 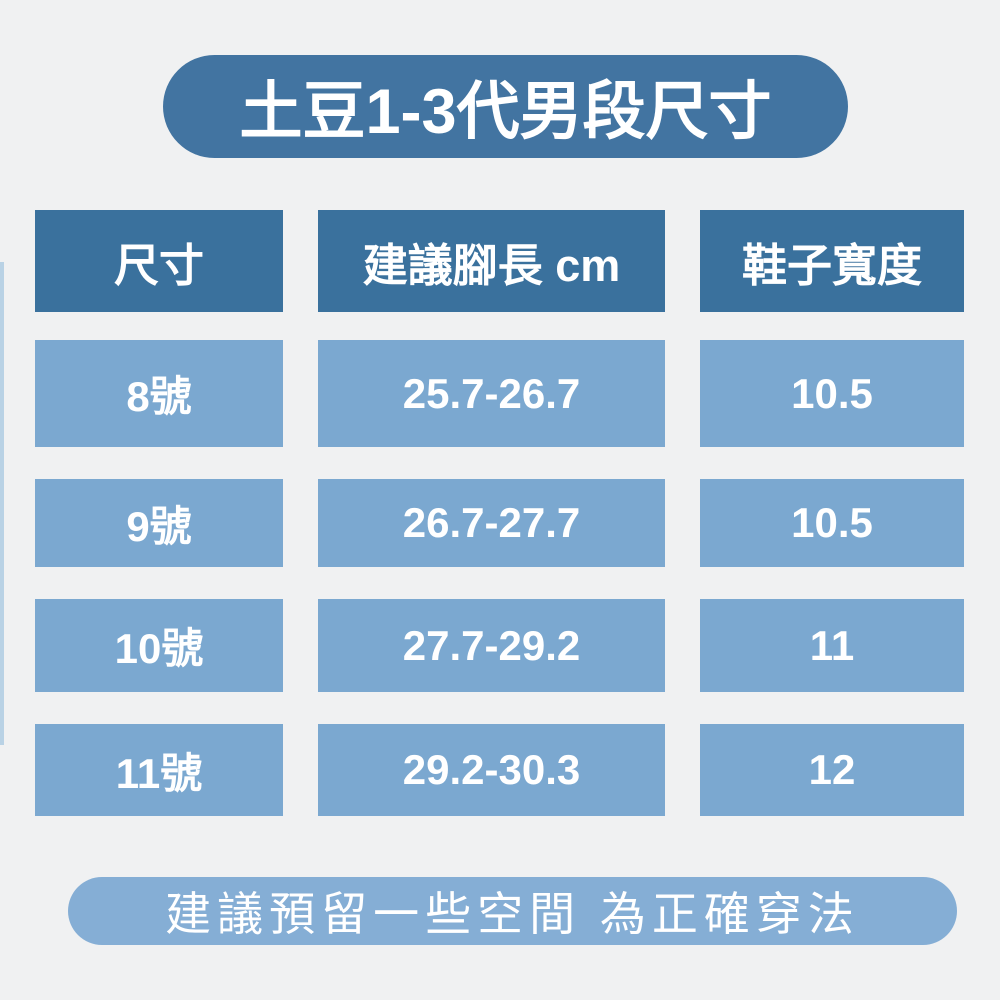 I want to click on footer-note: 建議預留一些空間 為正確穿法, so click(x=512, y=914).